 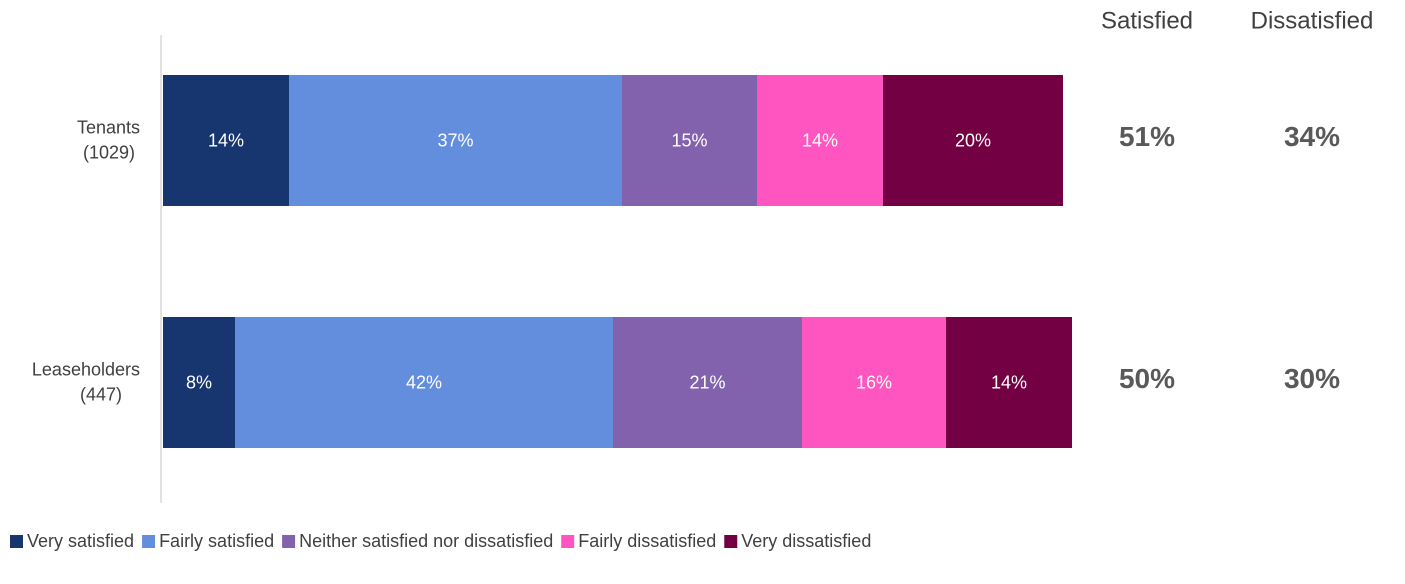 I want to click on data-label: 8%, so click(x=199, y=382).